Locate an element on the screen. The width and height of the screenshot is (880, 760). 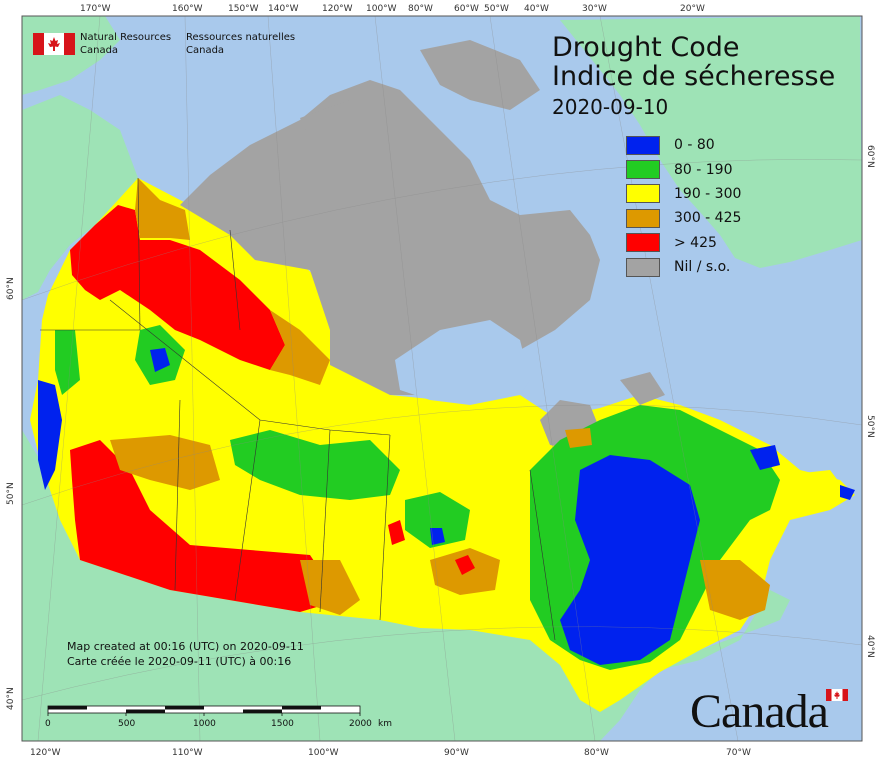
legend-item: Nil / s.o. is located at coordinates (683, 267).